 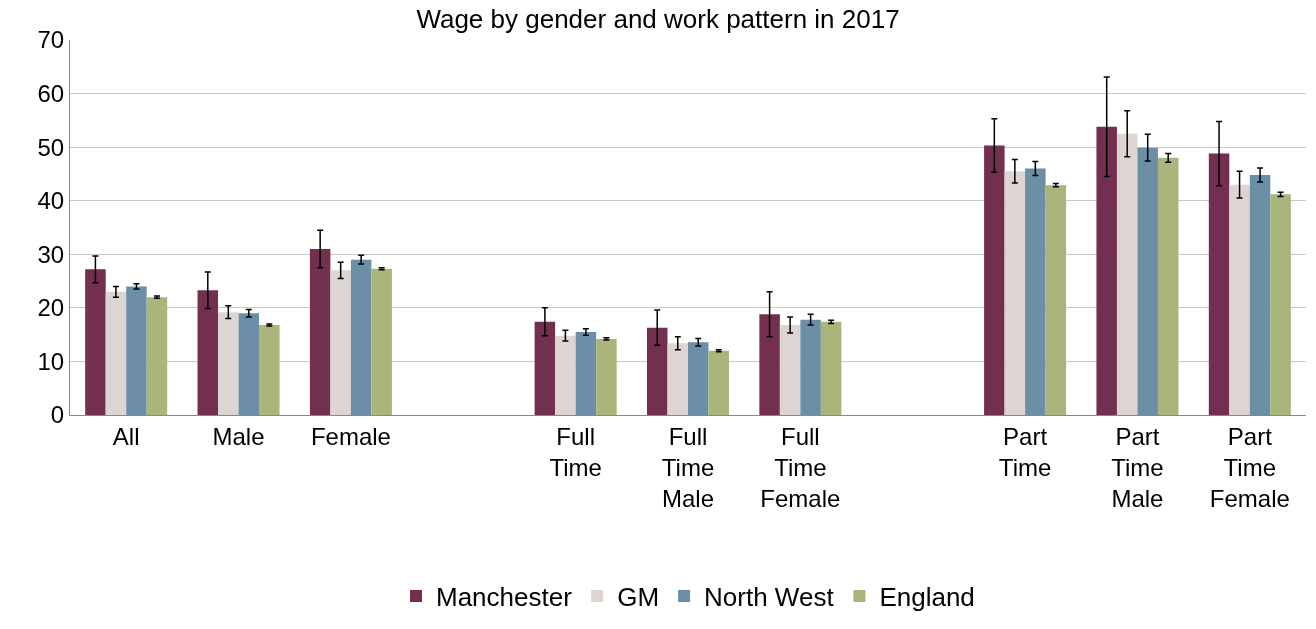 What do you see at coordinates (238, 436) in the screenshot?
I see `x-tick-label: Male` at bounding box center [238, 436].